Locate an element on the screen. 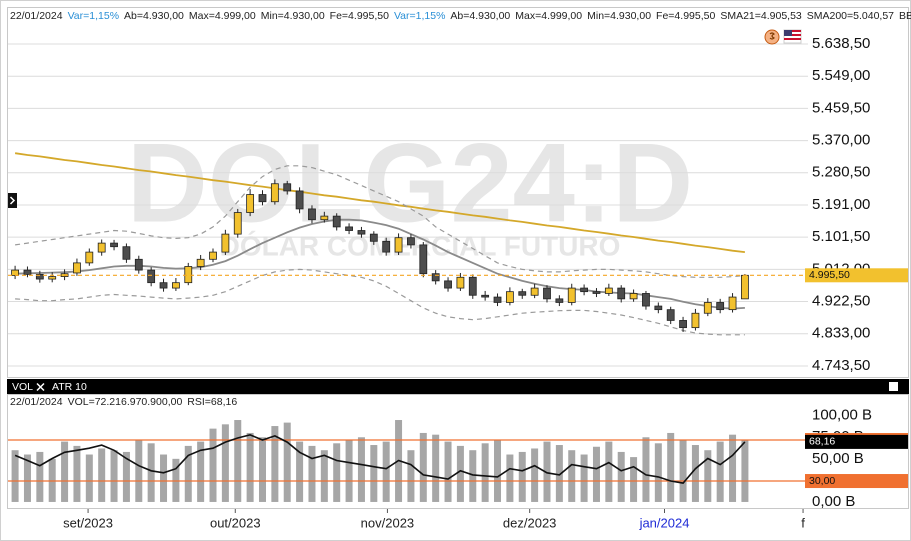  y-tick-label: 5.549,00 is located at coordinates (841, 75).